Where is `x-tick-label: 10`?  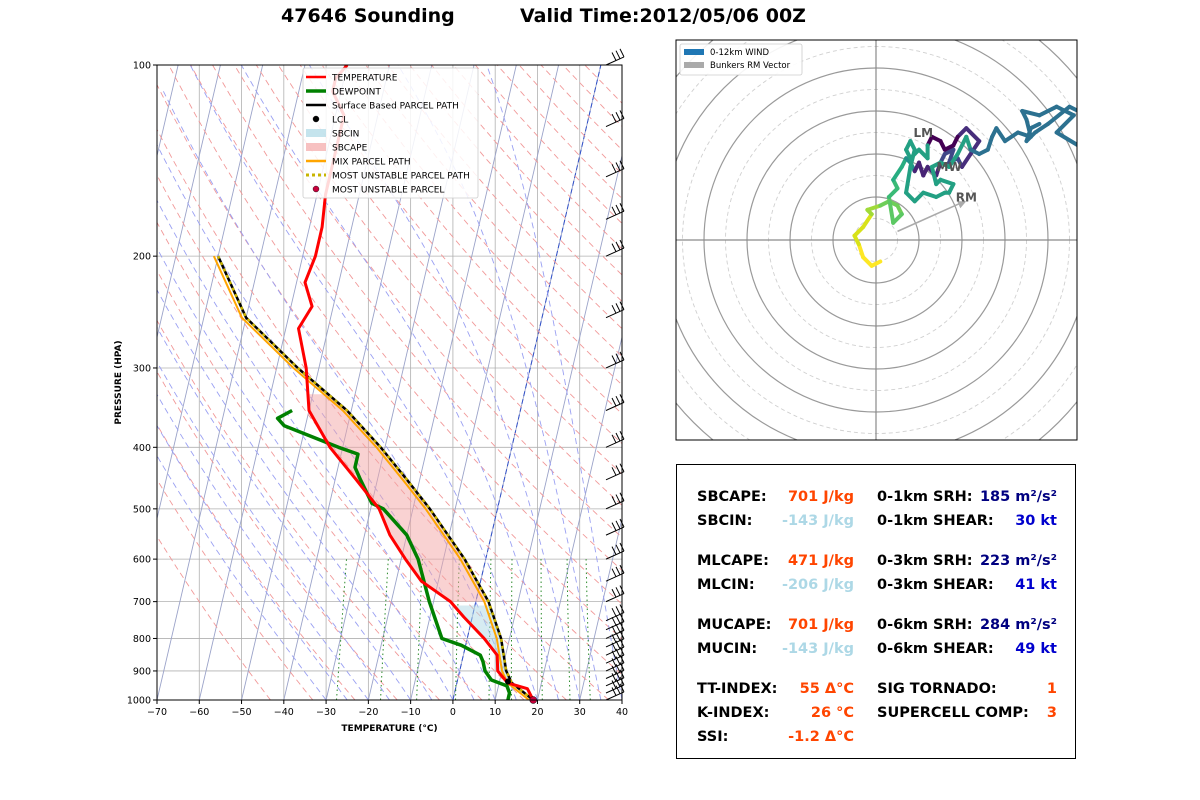
x-tick-label: 10 is located at coordinates (495, 712).